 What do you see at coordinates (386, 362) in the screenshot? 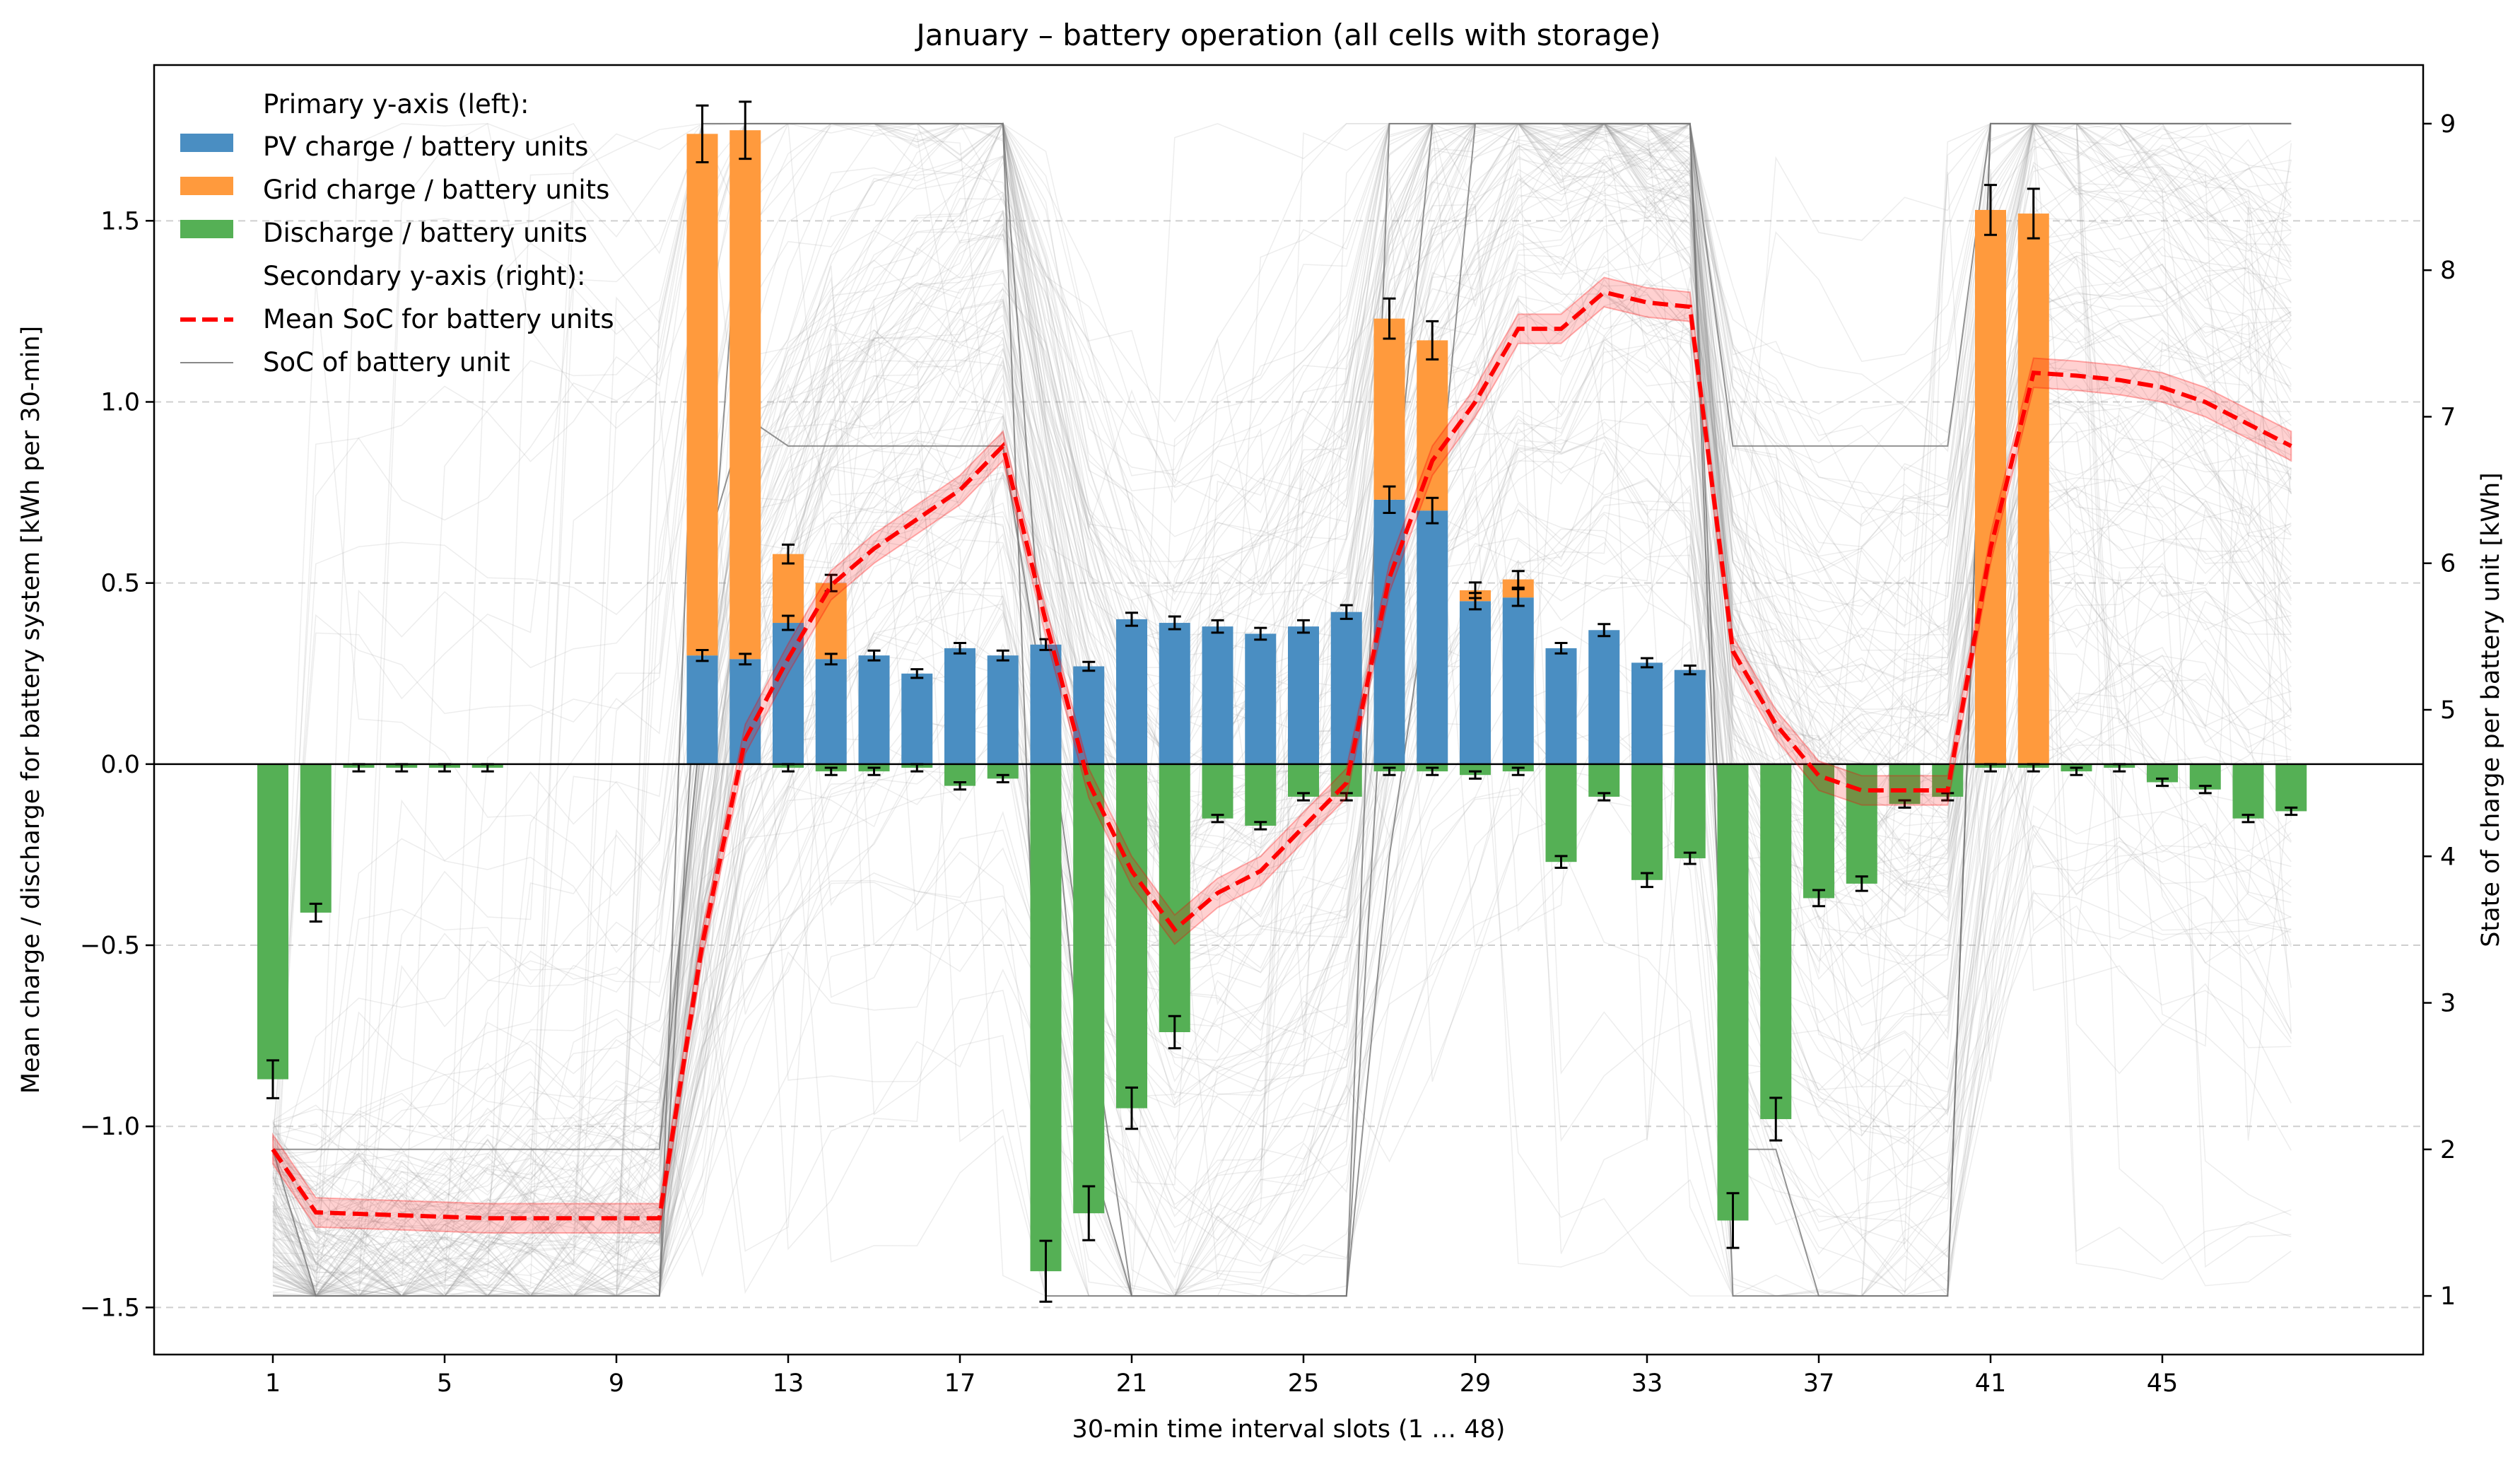
I see `legend-label-unit-soc: SoC of battery unit` at bounding box center [386, 362].